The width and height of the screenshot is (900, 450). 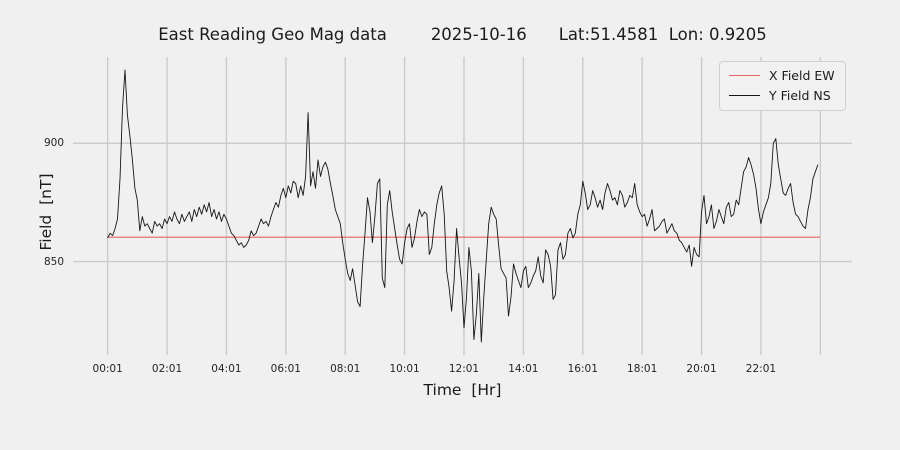 What do you see at coordinates (107, 369) in the screenshot?
I see `x-tick-label: 00:01` at bounding box center [107, 369].